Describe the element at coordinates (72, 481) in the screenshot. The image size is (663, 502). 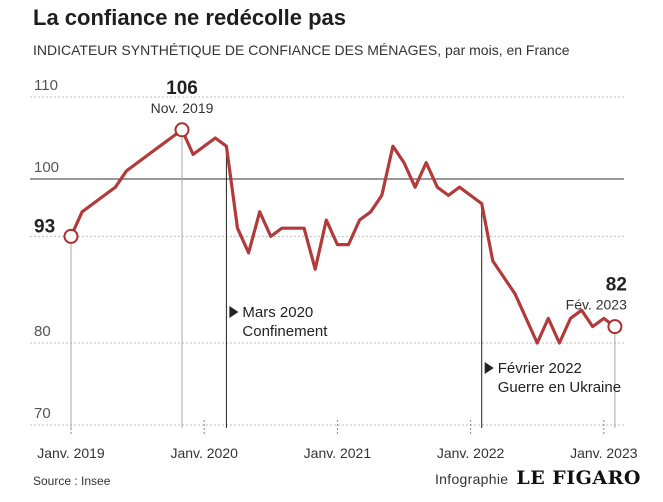
I see `source-note: Source : Insee` at that location.